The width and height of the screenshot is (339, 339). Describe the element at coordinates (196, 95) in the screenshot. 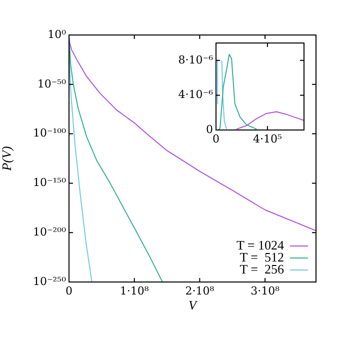

I see `y-tick-label: 4·10⁻⁶` at that location.